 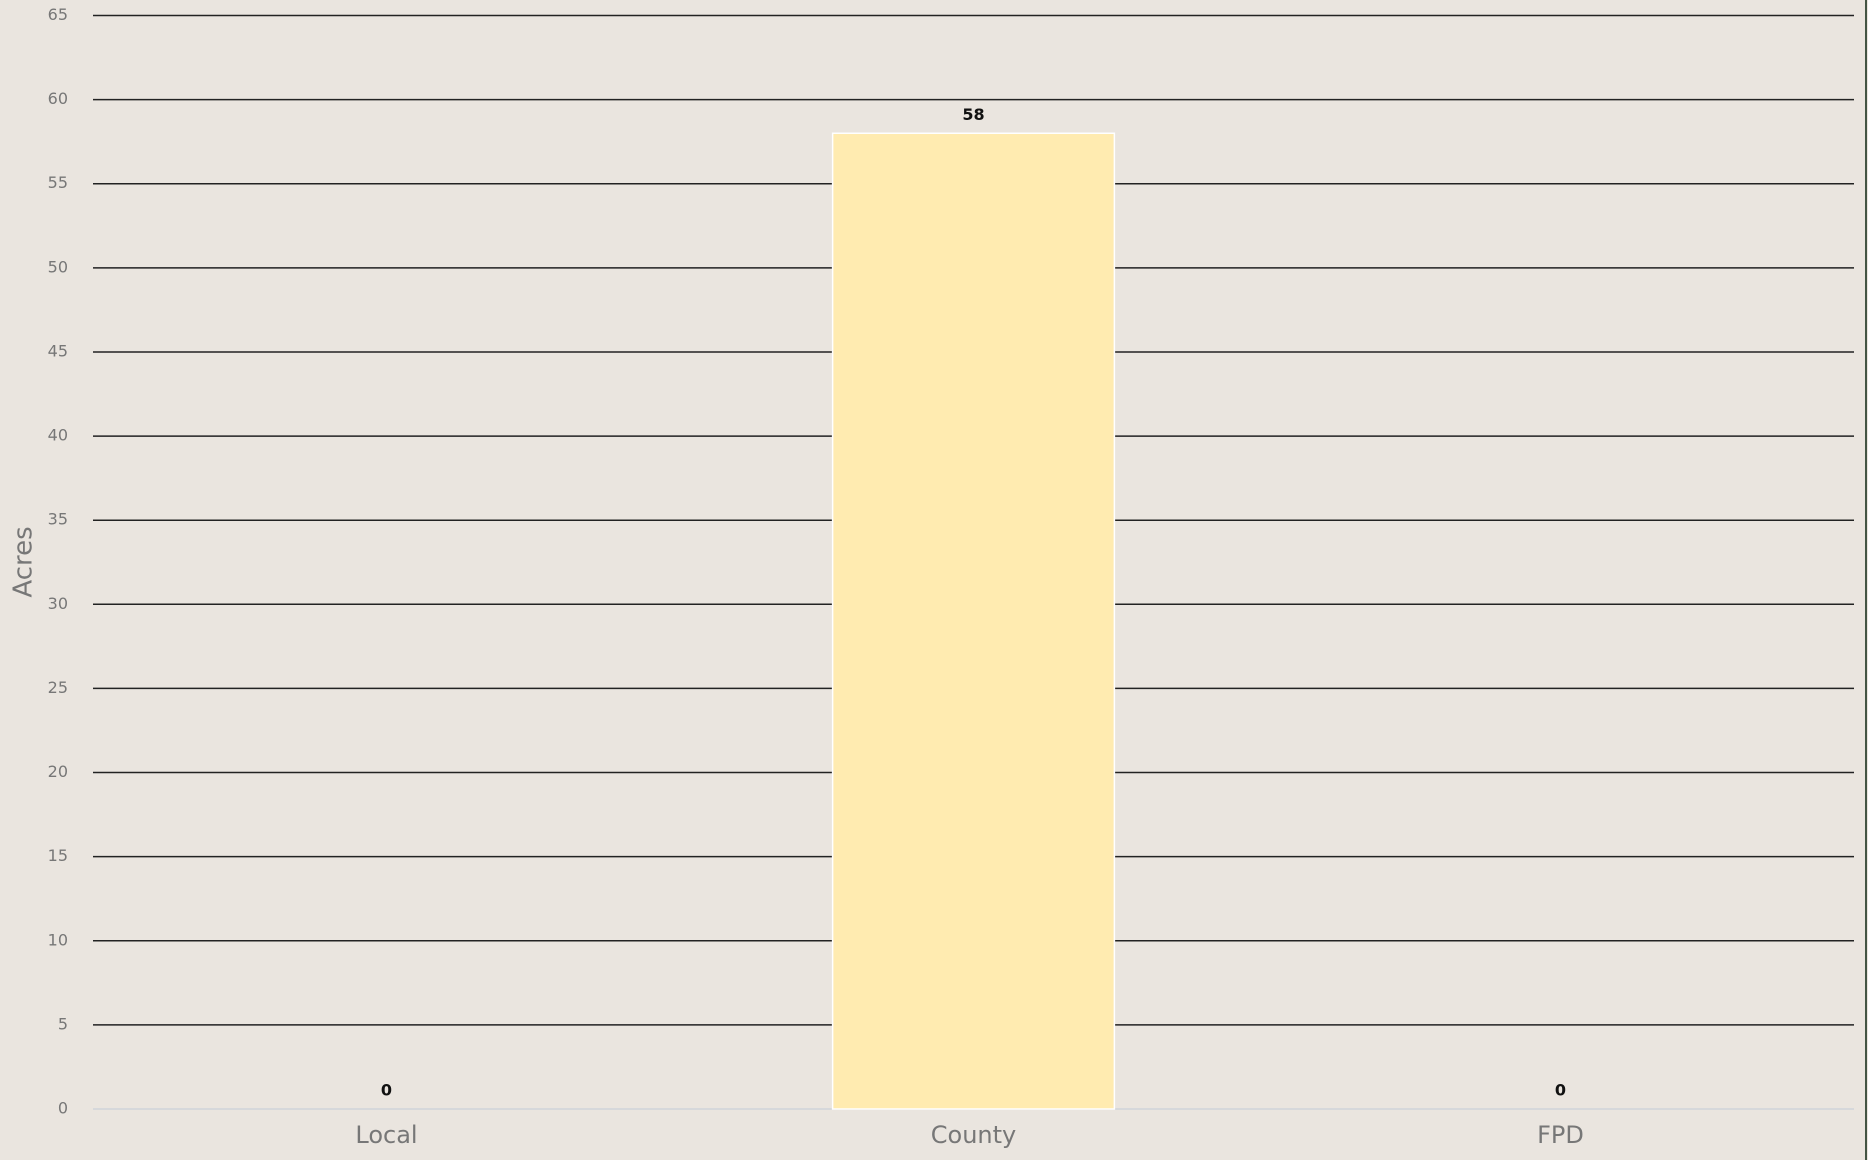 I want to click on y-tick-label: 0, so click(x=63, y=1108).